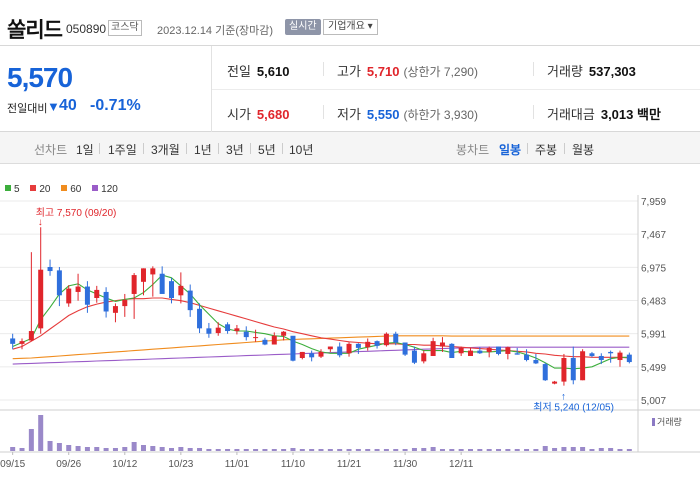 The width and height of the screenshot is (700, 490). What do you see at coordinates (653, 401) in the screenshot?
I see `y-tick-label: 5,007` at bounding box center [653, 401].